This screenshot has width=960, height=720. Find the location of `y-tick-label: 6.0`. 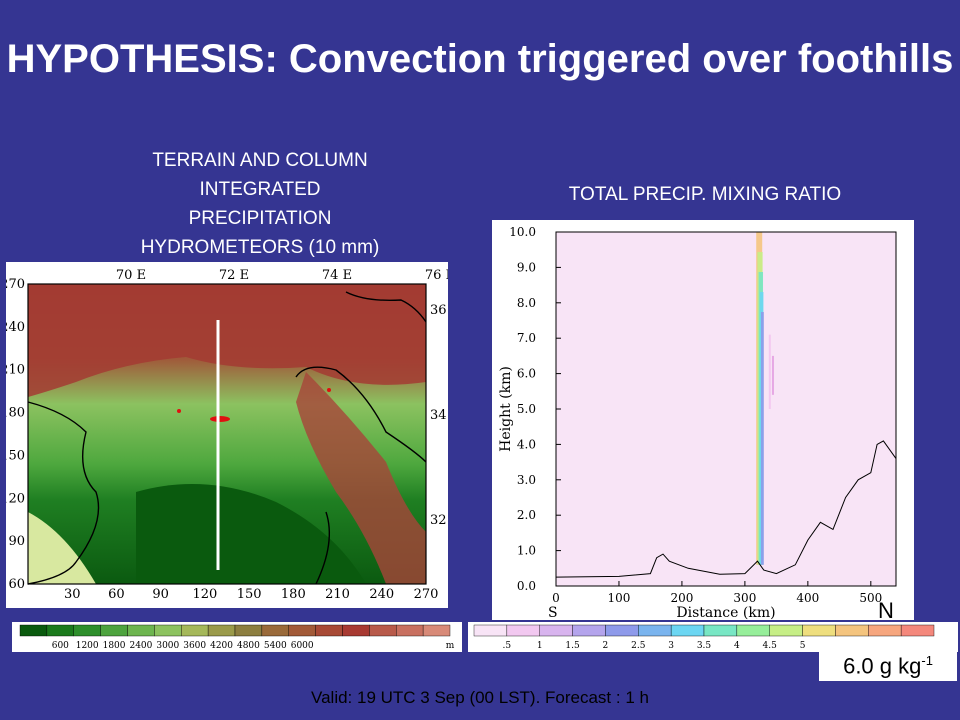

y-tick-label: 6.0 is located at coordinates (526, 374).